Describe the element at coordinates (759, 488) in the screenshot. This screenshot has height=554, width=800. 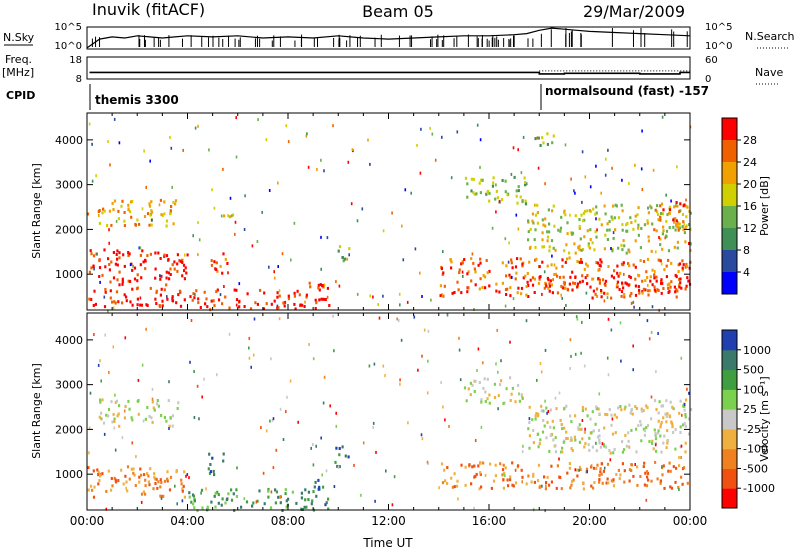
I see `colorbar-tick-label: -1000` at that location.